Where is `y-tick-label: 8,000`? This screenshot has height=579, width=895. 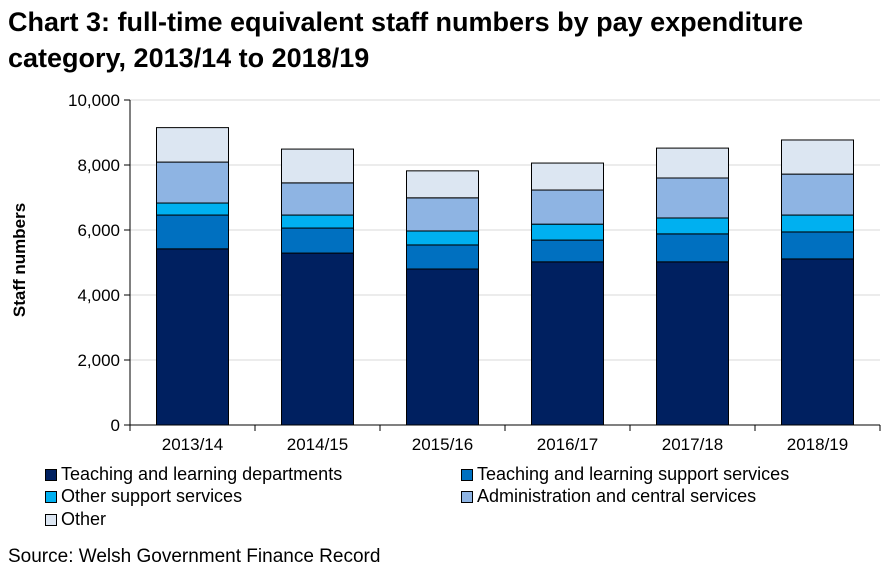 y-tick-label: 8,000 is located at coordinates (98, 165).